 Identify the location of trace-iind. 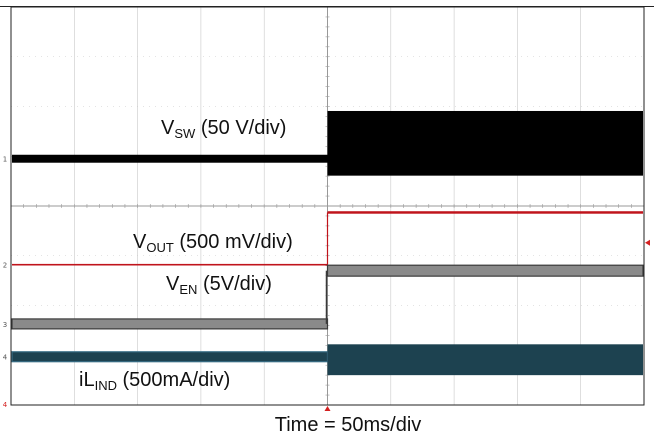
(327, 360).